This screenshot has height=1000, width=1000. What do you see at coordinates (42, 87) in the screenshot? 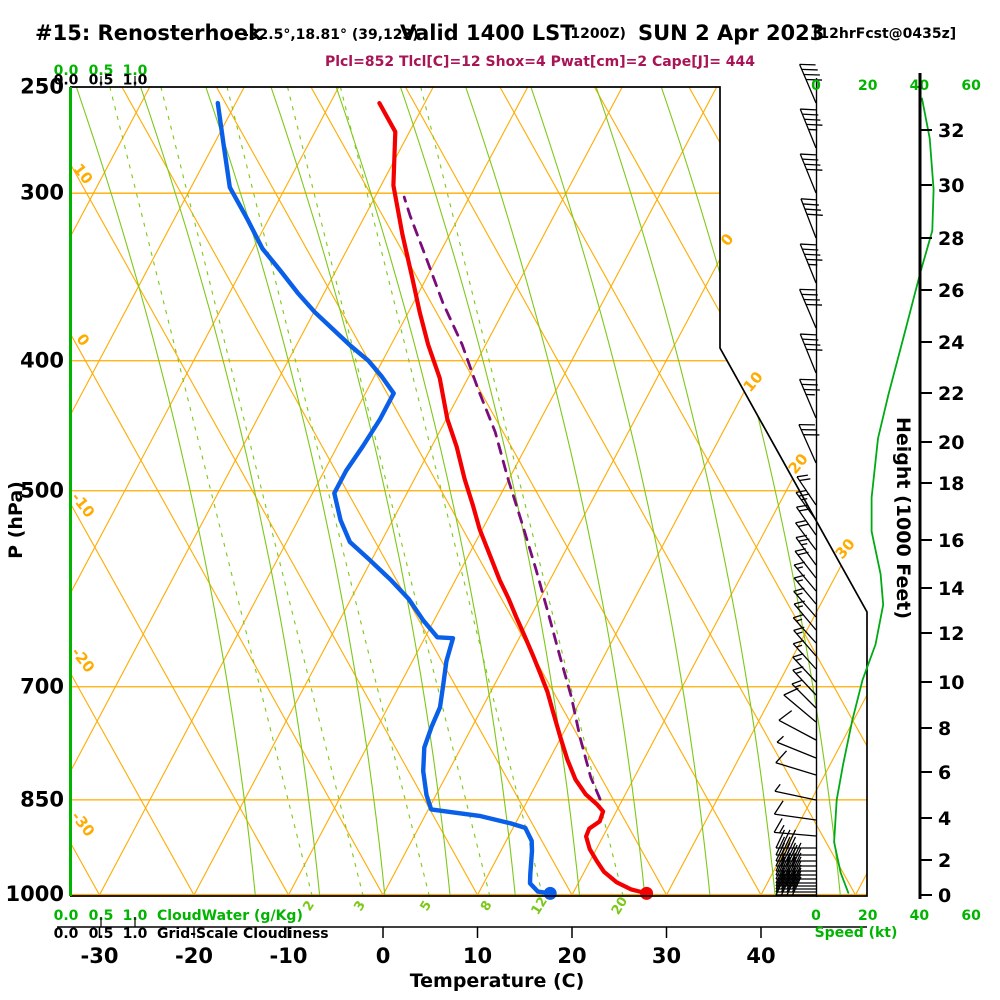
I see `svg-text: 250` at bounding box center [42, 87].